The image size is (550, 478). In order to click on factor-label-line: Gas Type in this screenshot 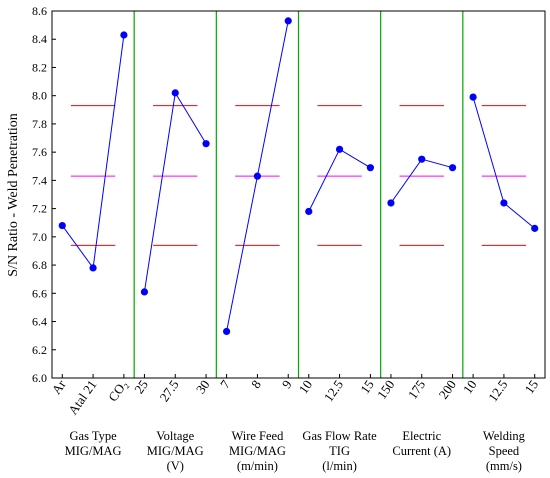, I will do `click(94, 436)`.